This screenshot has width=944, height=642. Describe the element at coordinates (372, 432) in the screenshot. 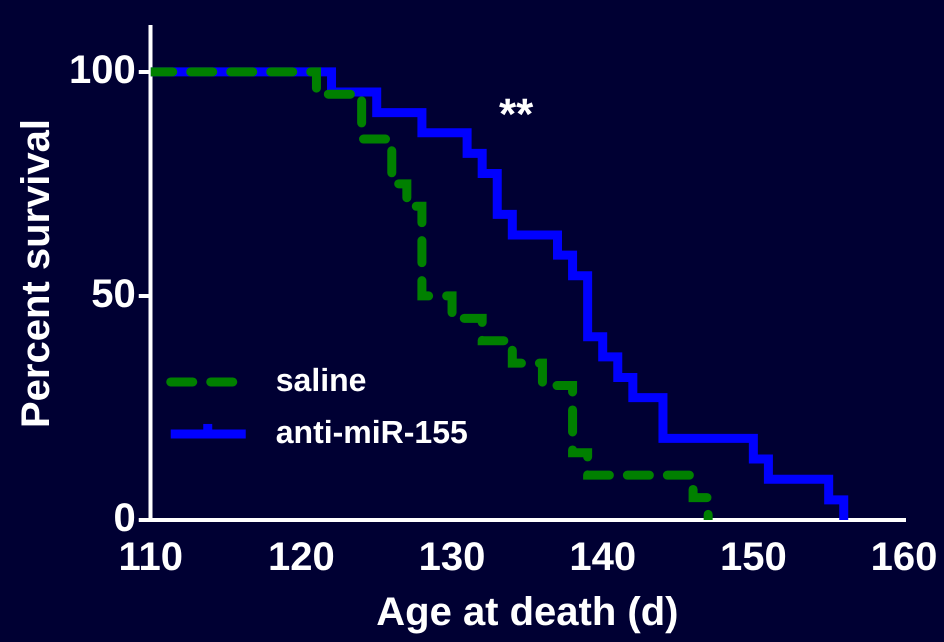

I see `legend-label: anti-miR-155` at that location.